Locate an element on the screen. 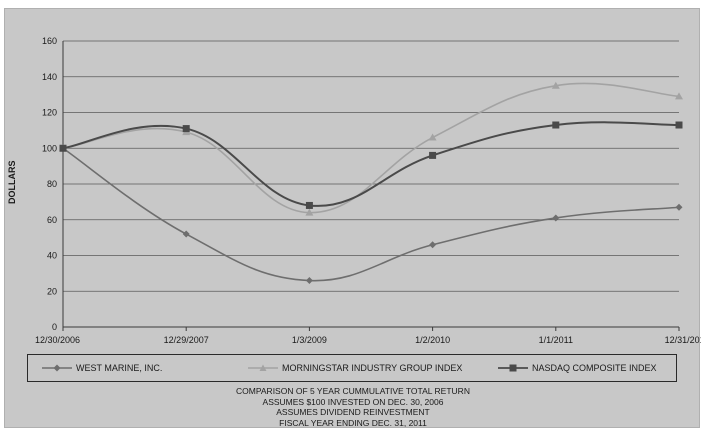 The height and width of the screenshot is (430, 704). y-tick-label: 120 is located at coordinates (49, 113).